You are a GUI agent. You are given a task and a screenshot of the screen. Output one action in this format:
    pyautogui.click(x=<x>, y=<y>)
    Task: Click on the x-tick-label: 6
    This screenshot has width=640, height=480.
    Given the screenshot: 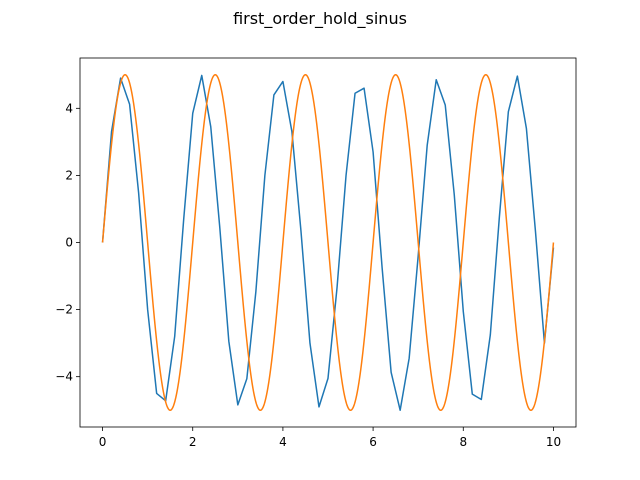 What is the action you would take?
    pyautogui.click(x=373, y=442)
    